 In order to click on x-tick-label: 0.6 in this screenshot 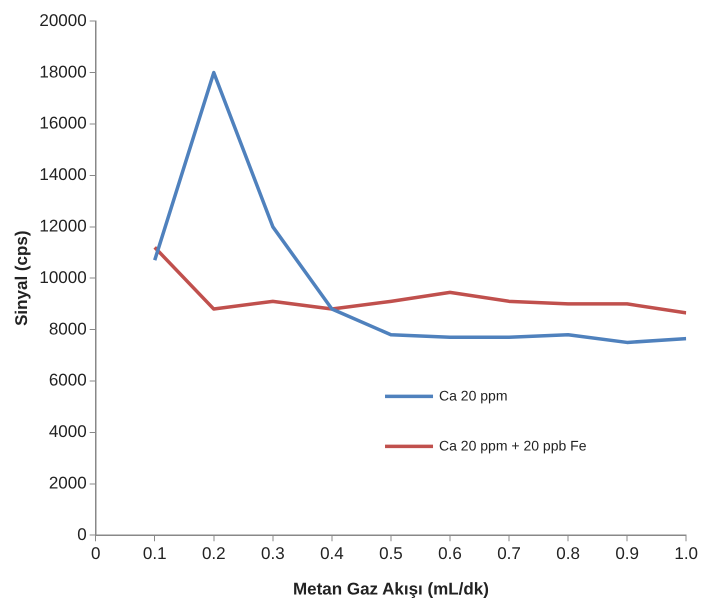, I will do `click(450, 554)`.